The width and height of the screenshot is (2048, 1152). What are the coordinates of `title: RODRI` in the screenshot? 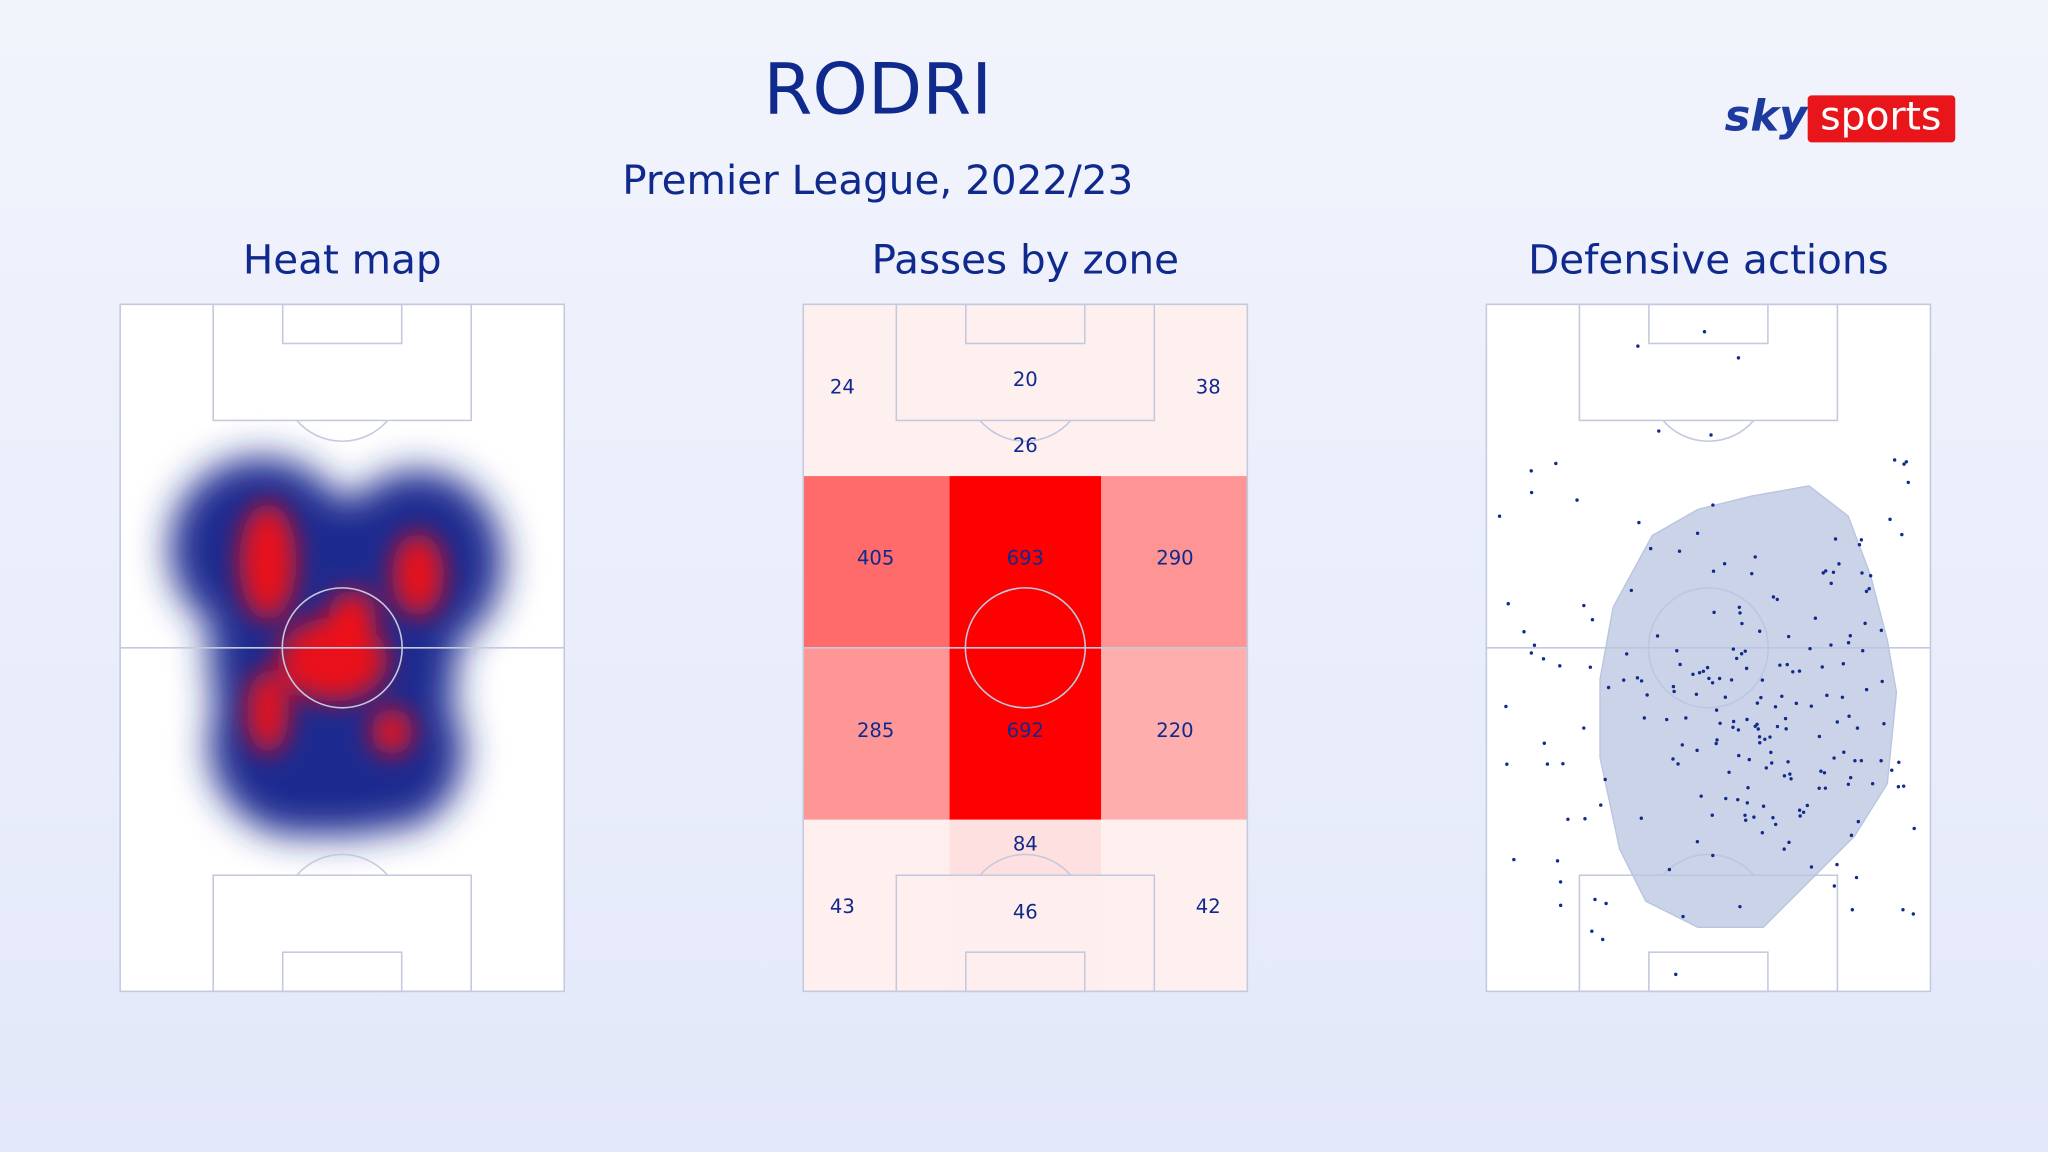 It's located at (877, 90).